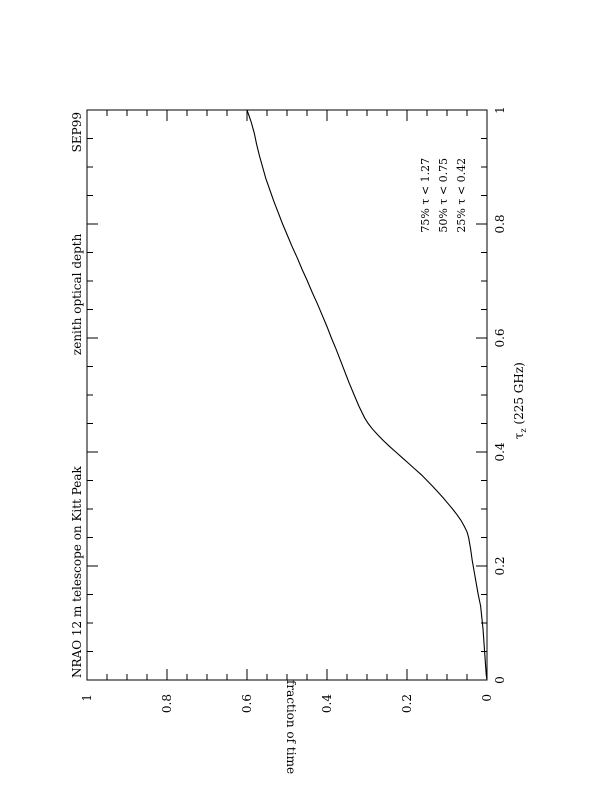  I want to click on x-tick-label: 0, so click(500, 680).